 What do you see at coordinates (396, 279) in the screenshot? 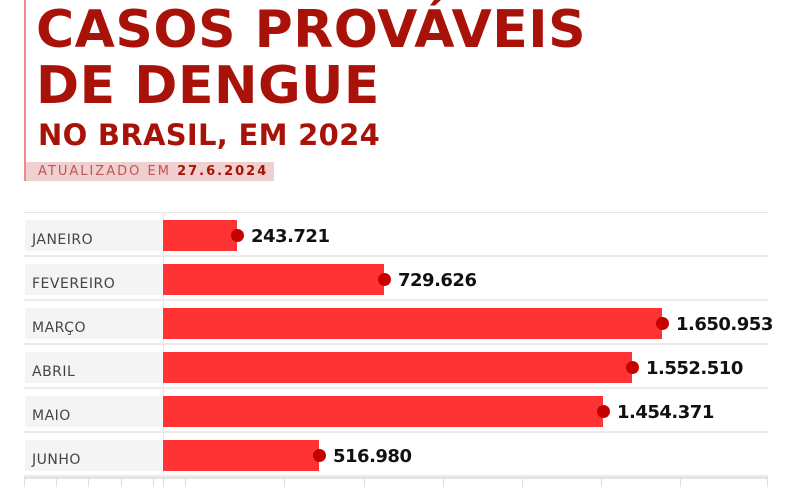
I see `chart-row: FEVEREIRO 729.626` at bounding box center [396, 279].